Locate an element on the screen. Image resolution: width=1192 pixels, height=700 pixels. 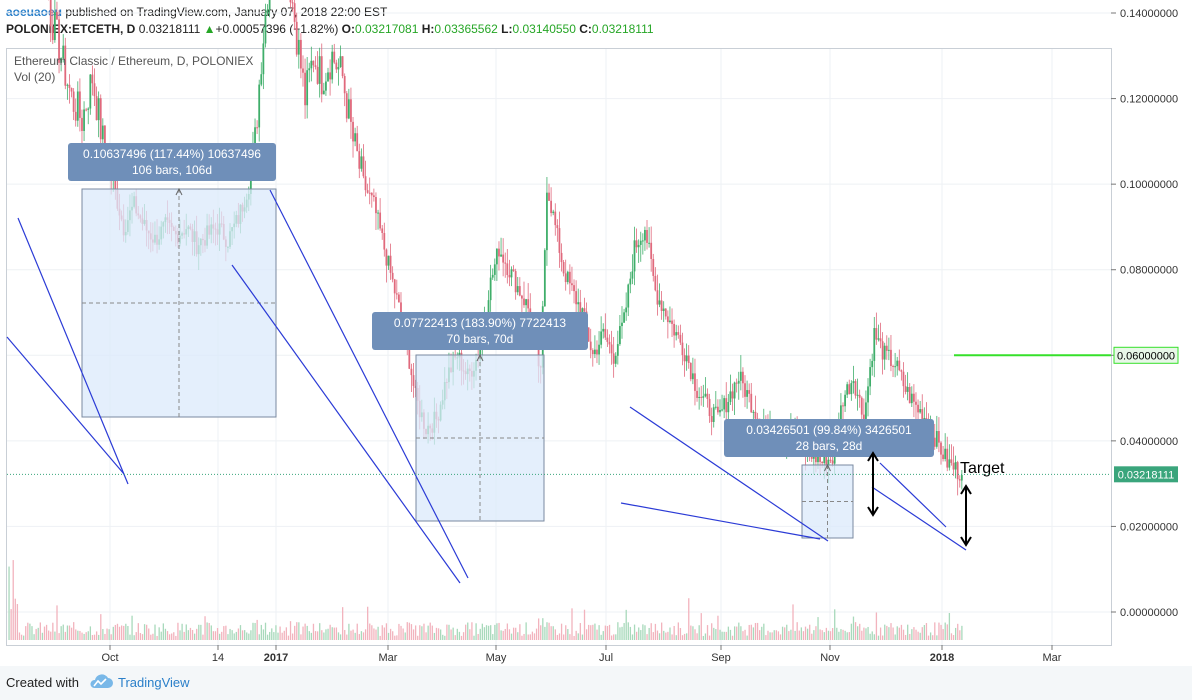
low-value: 0.03140550 is located at coordinates (544, 29).